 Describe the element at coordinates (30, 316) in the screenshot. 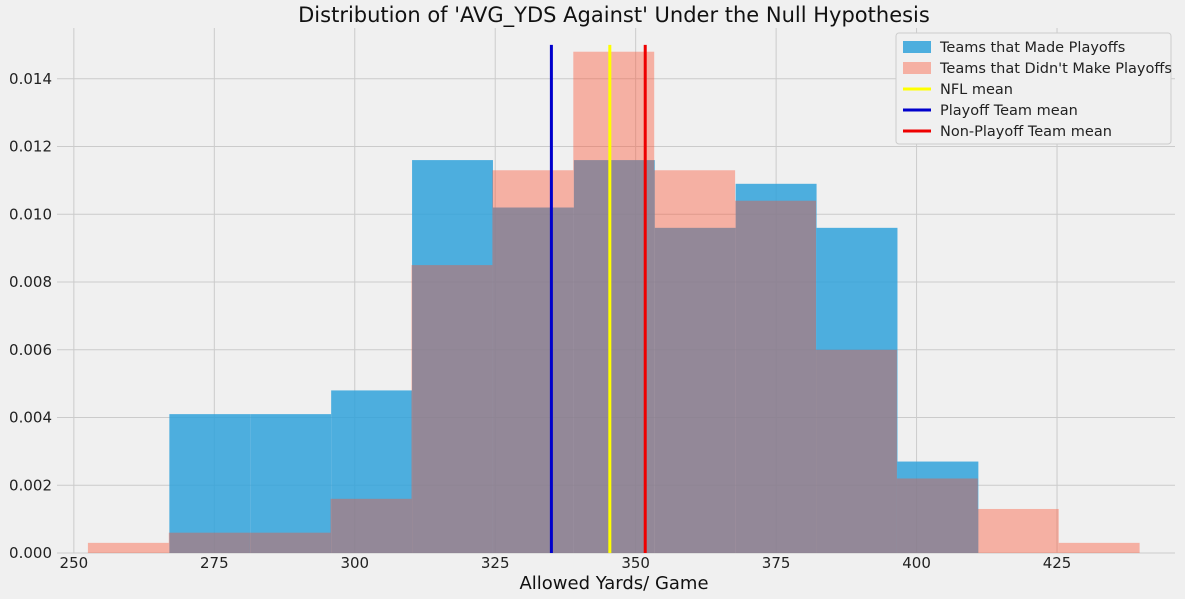

I see `y-tick-labels: 0.000 0.002 0.004 0.006 0.008 0.010 0.012 0.014` at that location.